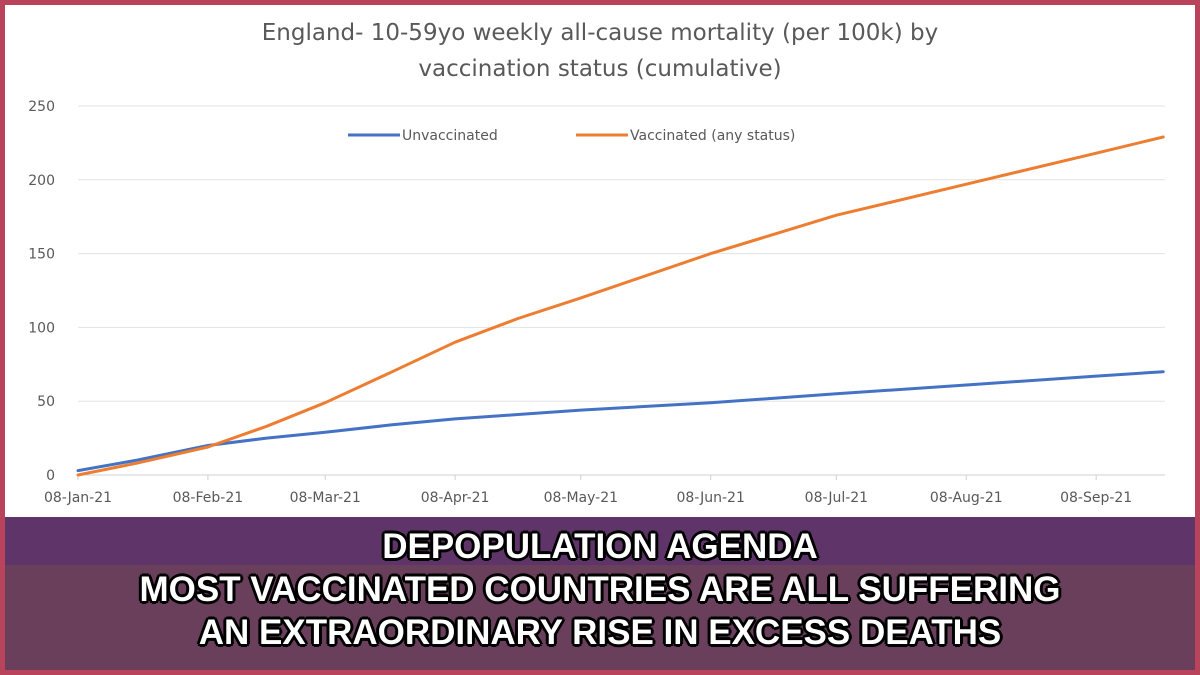 The height and width of the screenshot is (675, 1200). What do you see at coordinates (712, 136) in the screenshot?
I see `legend-label-vaccinated: Vaccinated (any status)` at bounding box center [712, 136].